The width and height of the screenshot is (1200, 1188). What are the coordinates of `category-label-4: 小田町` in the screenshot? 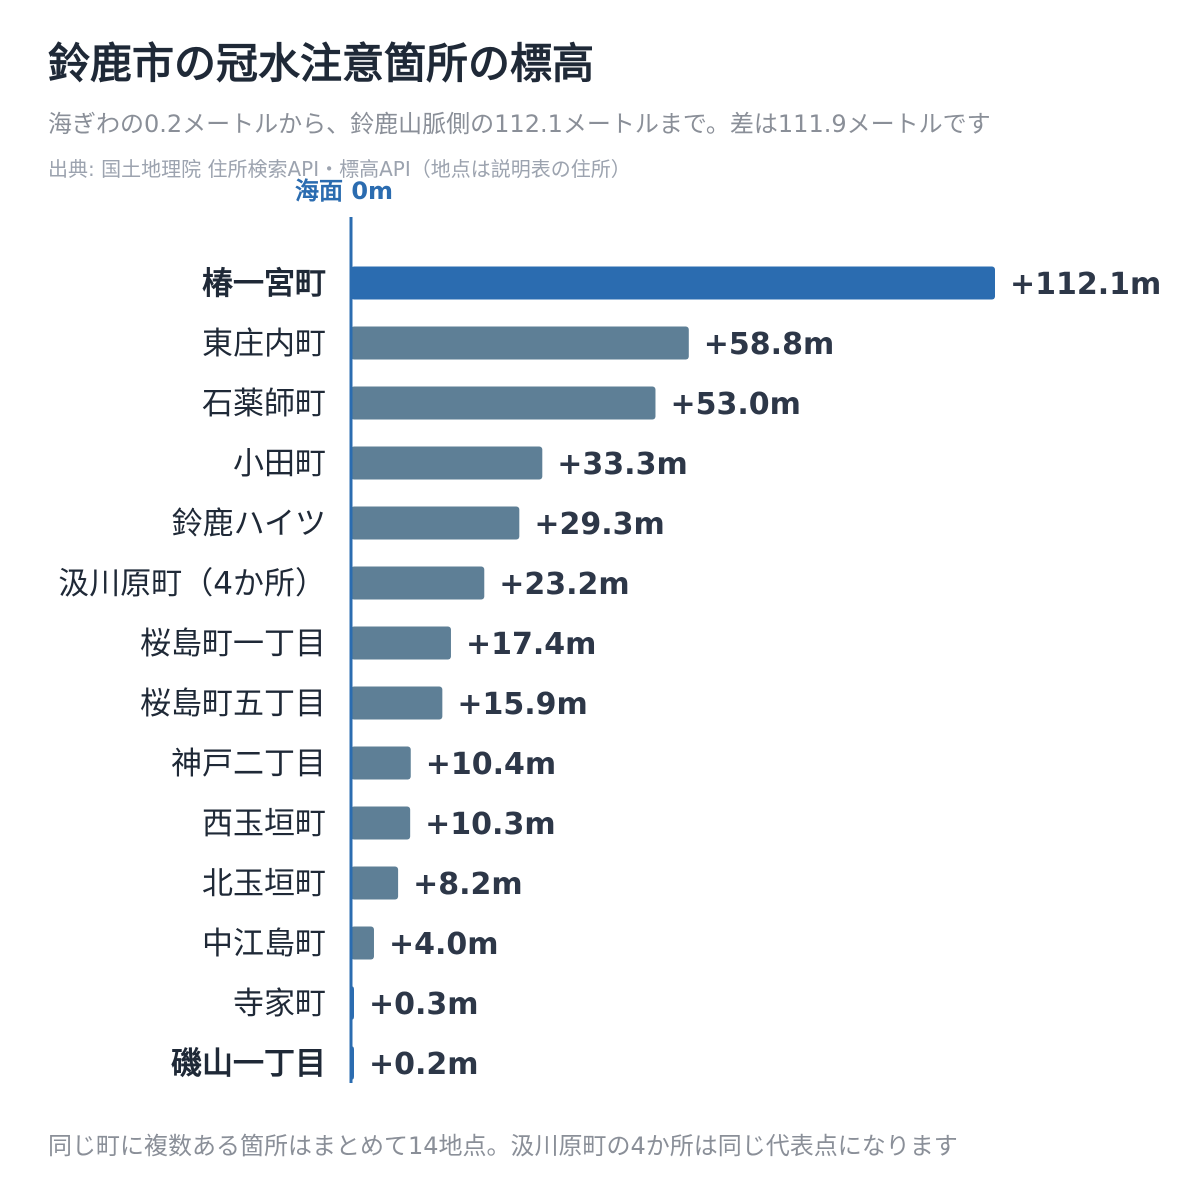 It's located at (279, 464).